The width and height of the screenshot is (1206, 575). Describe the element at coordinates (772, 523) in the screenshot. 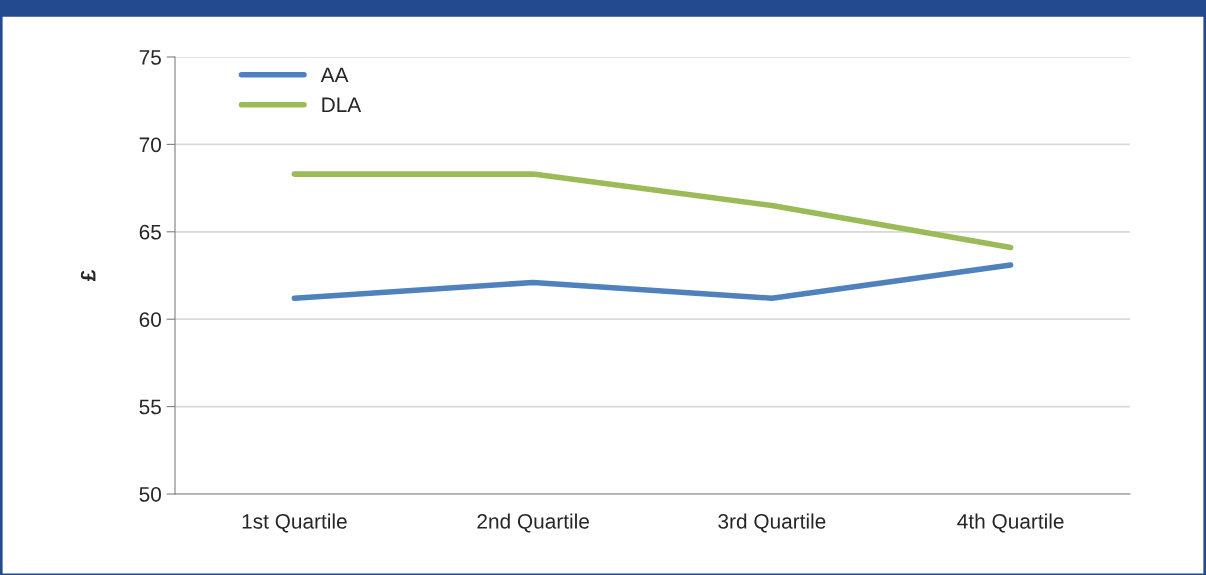

I see `x-tick-label: 3rd Quartile` at that location.